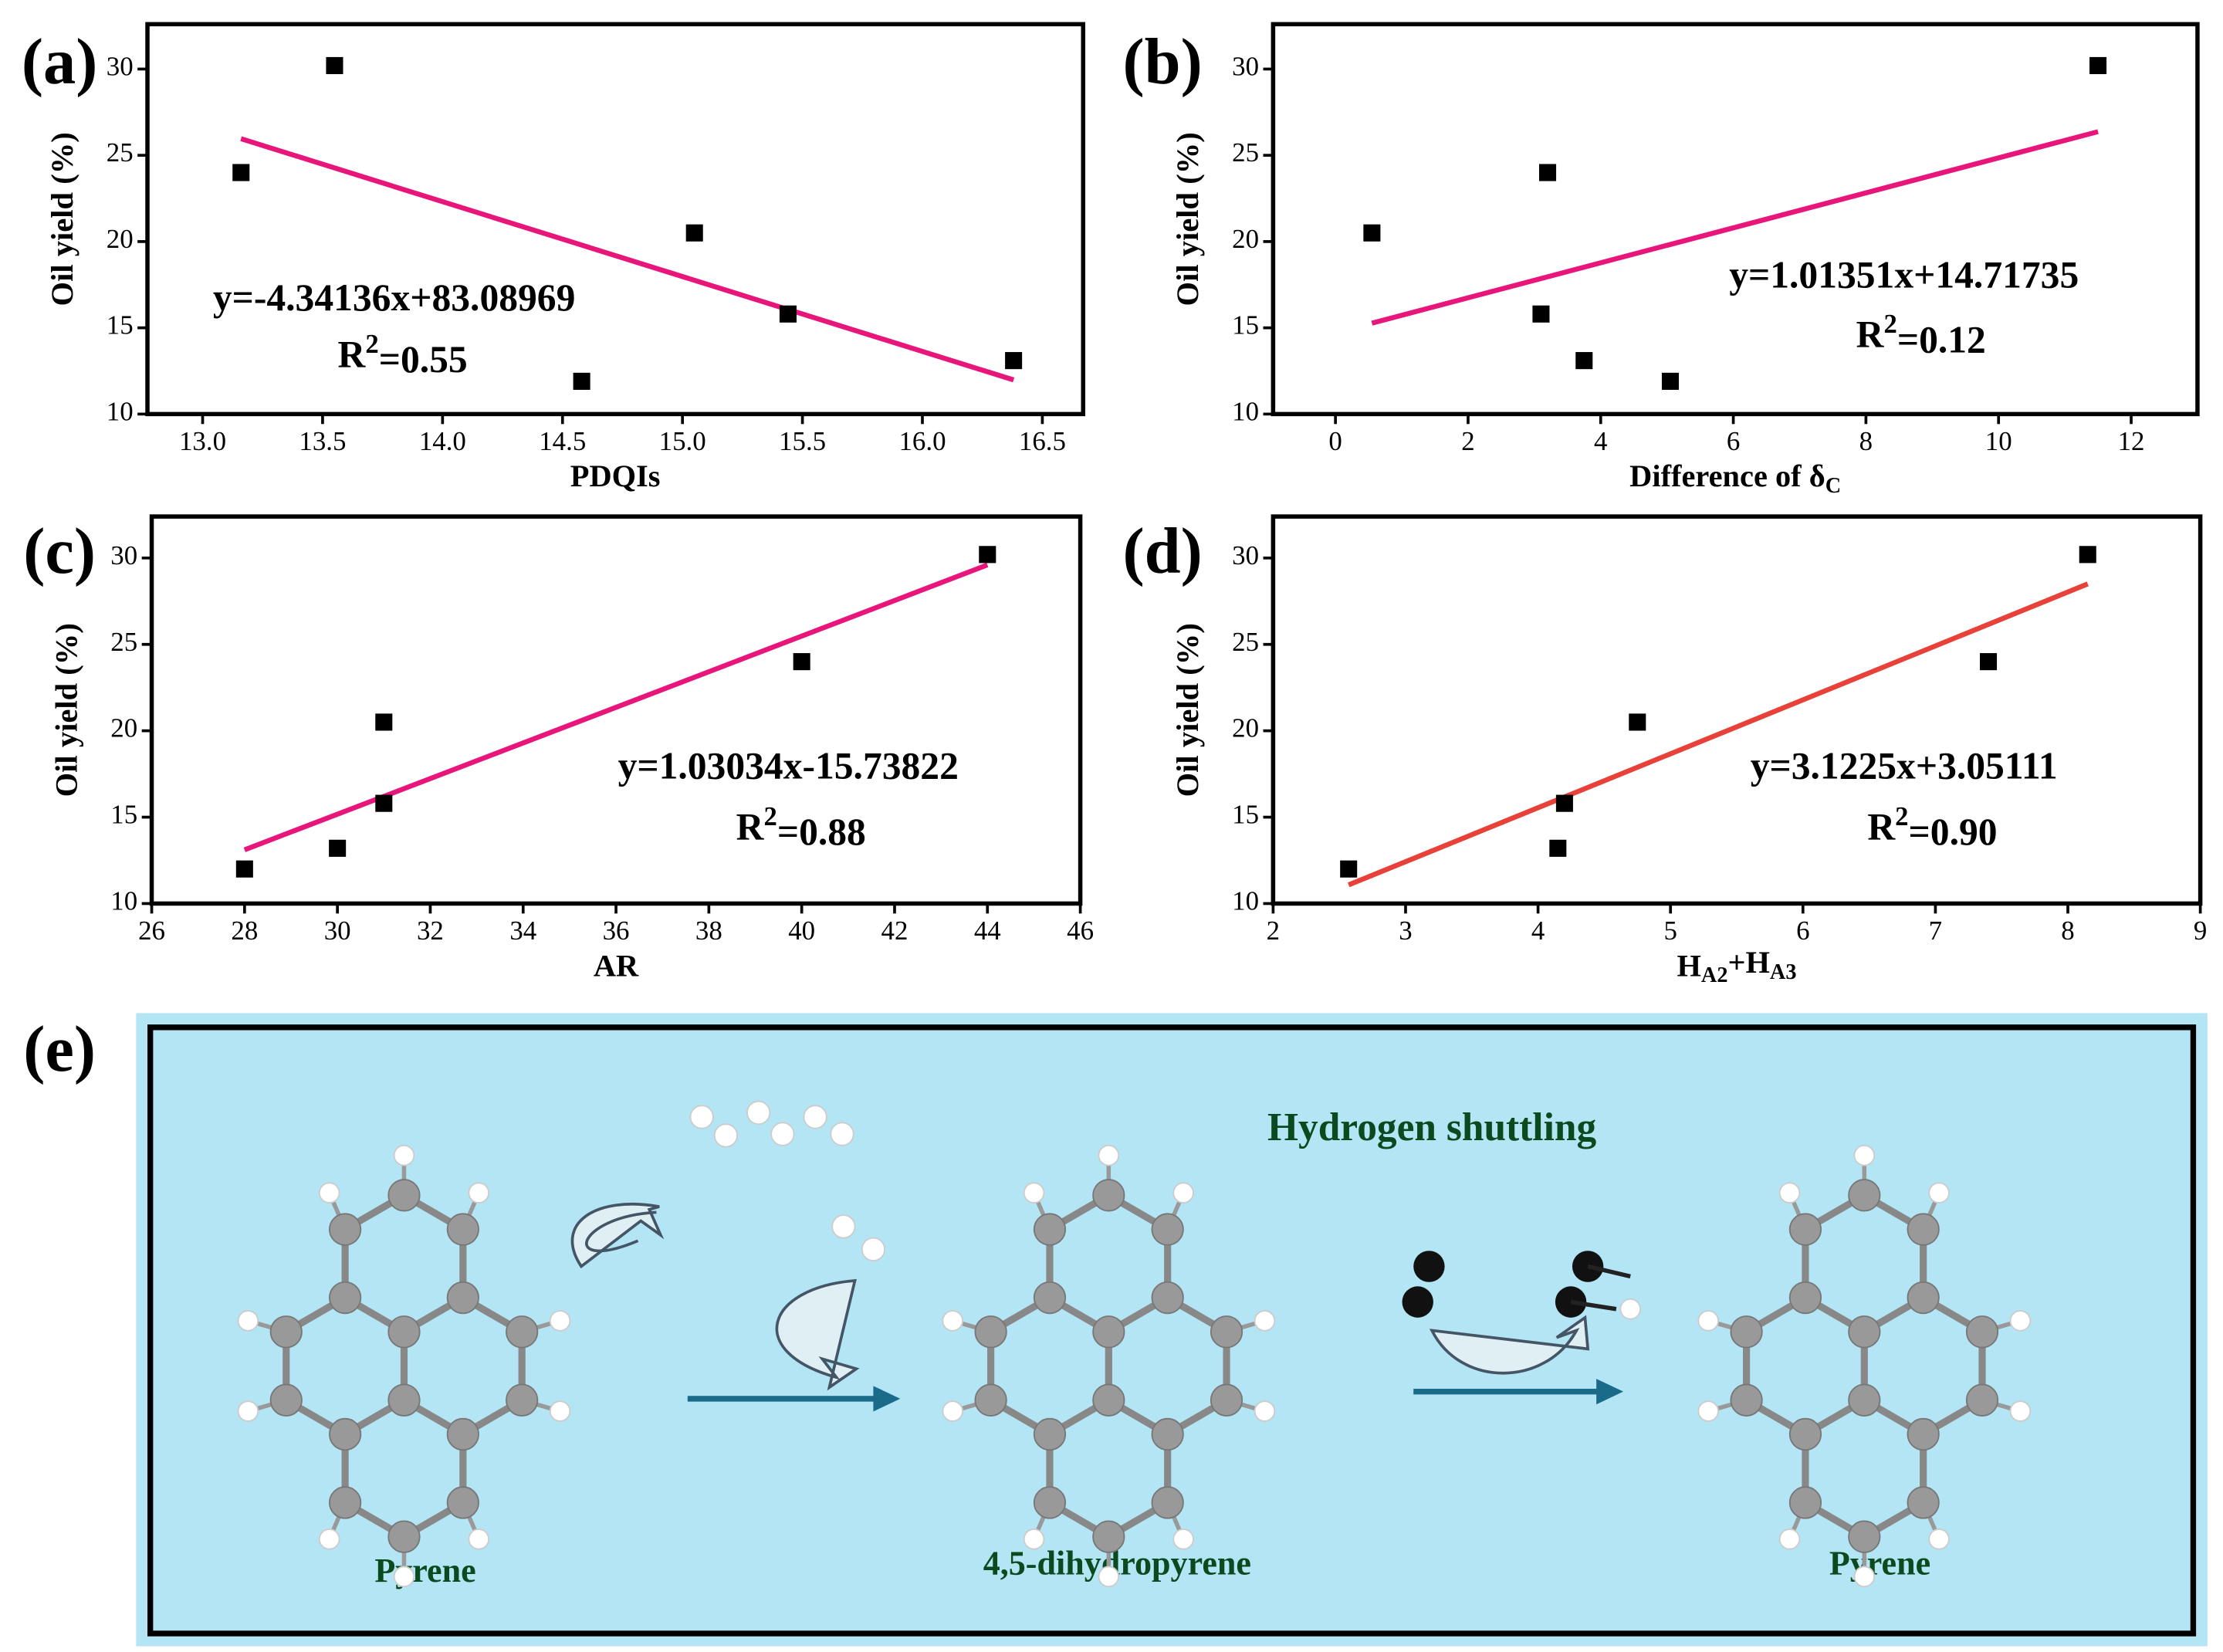  What do you see at coordinates (987, 931) in the screenshot?
I see `x-tick-label: 44` at bounding box center [987, 931].